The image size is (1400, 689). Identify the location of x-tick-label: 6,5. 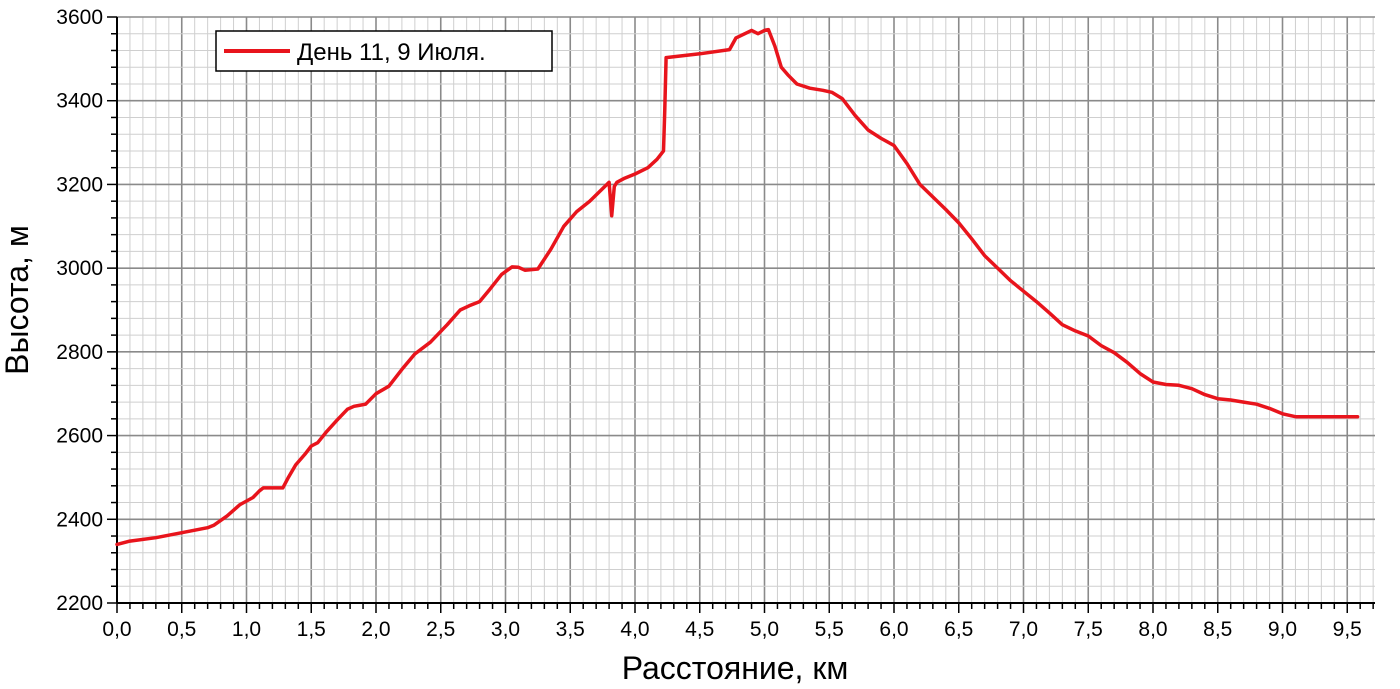
(958, 629).